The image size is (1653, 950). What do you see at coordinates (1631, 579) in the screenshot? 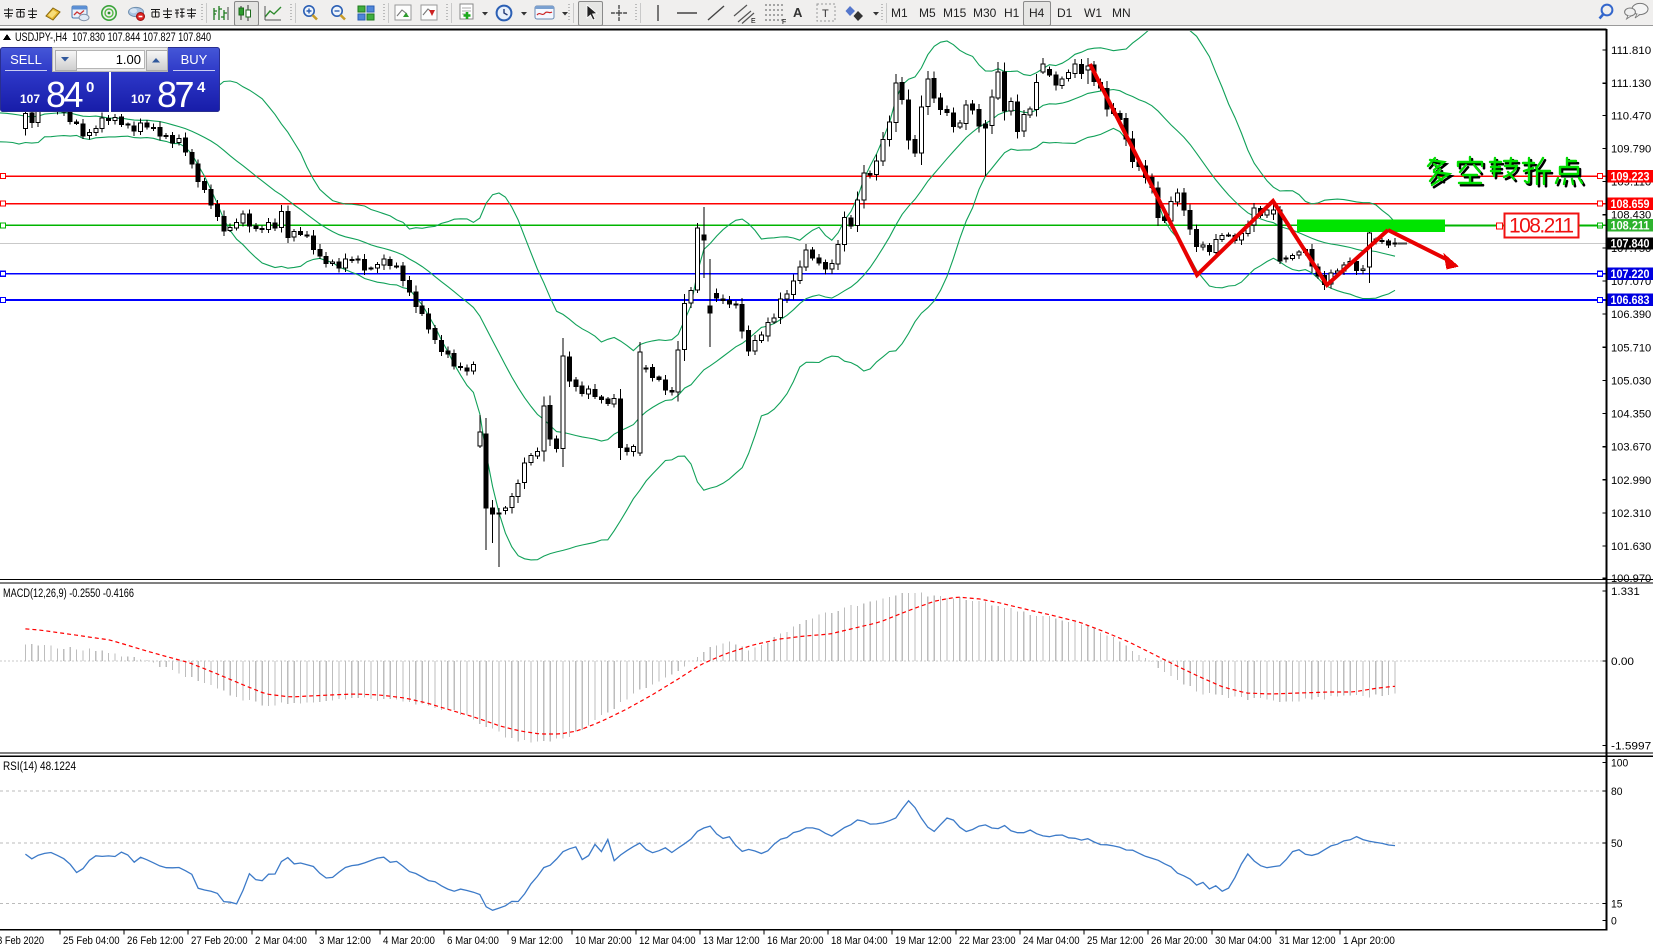
I see `svg-text: 100.970` at bounding box center [1631, 579].